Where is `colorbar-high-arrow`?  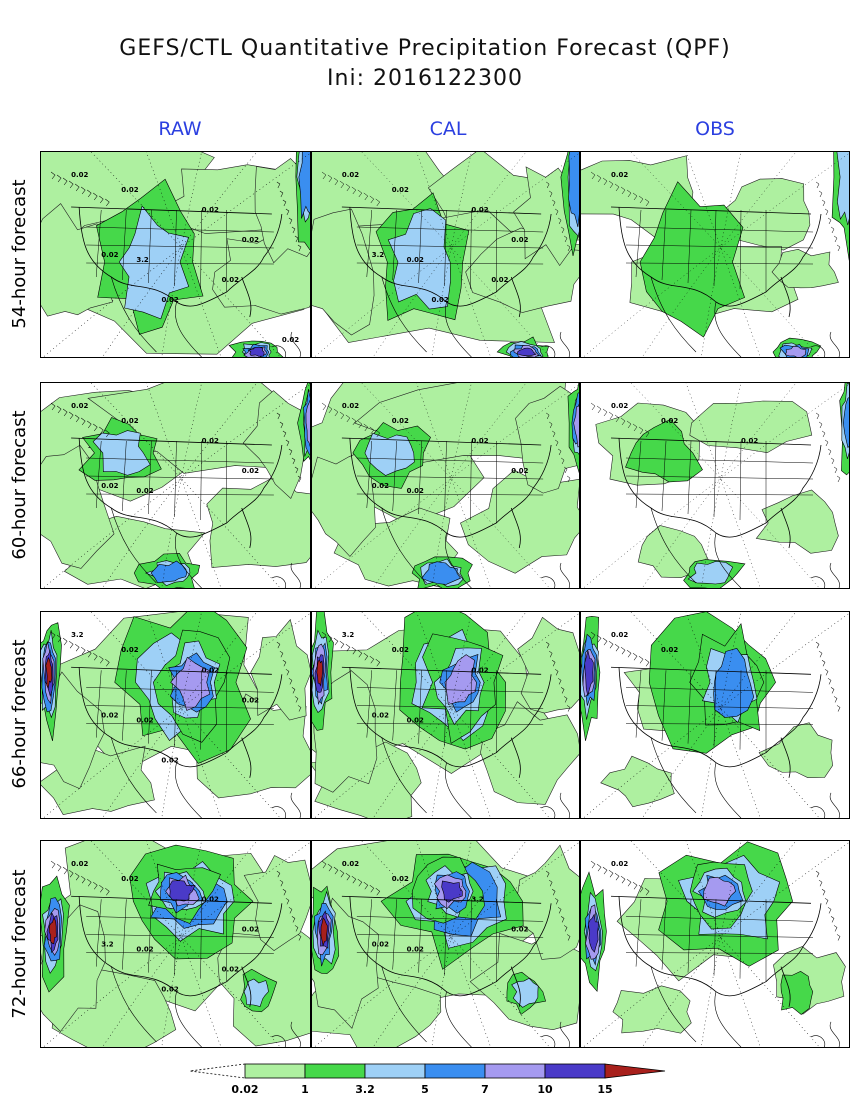
colorbar-high-arrow is located at coordinates (635, 1071).